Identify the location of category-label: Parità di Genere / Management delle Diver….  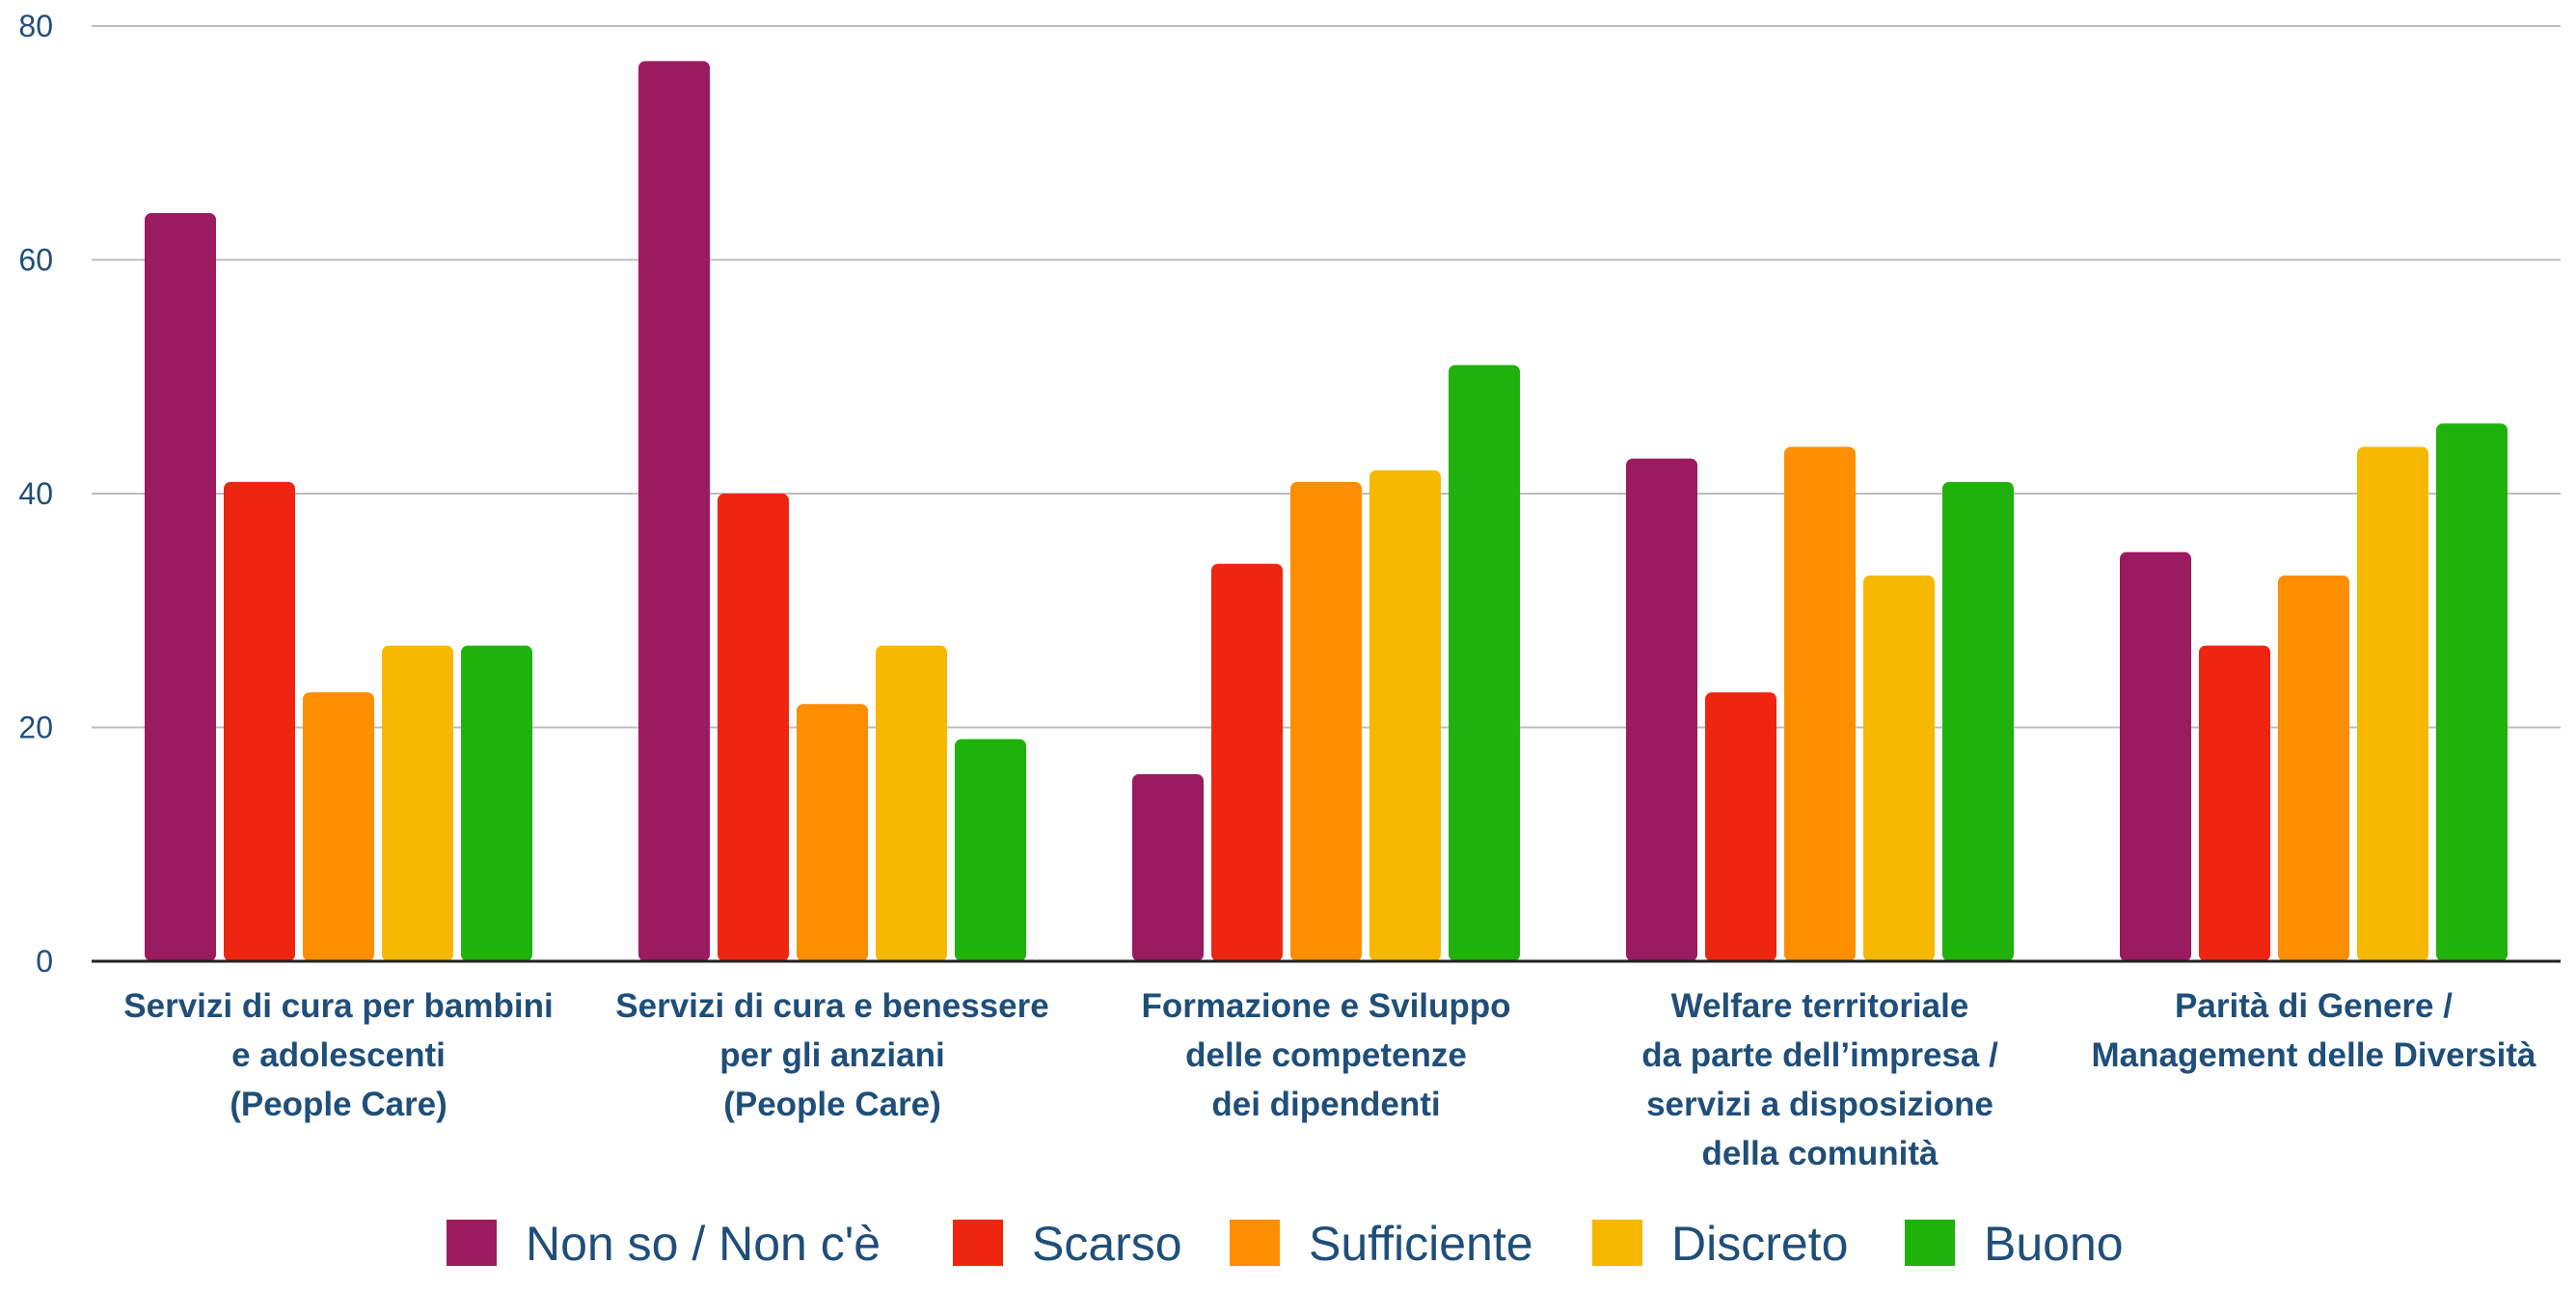
(2314, 1031).